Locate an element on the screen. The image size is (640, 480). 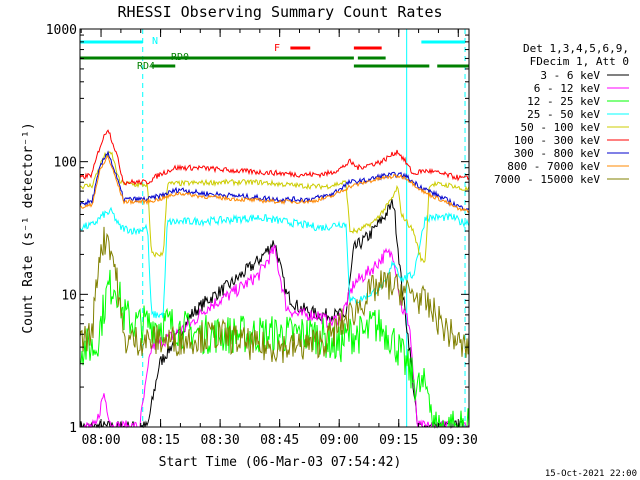
footer-date: 15-Oct-2021 22:00 is located at coordinates (591, 474).